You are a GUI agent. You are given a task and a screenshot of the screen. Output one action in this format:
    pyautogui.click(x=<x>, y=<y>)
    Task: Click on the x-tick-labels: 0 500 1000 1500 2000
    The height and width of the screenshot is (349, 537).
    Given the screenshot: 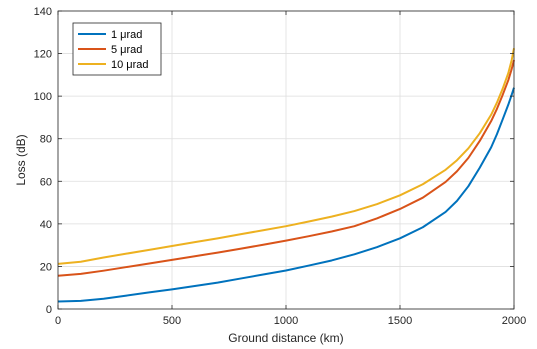 What is the action you would take?
    pyautogui.click(x=290, y=321)
    